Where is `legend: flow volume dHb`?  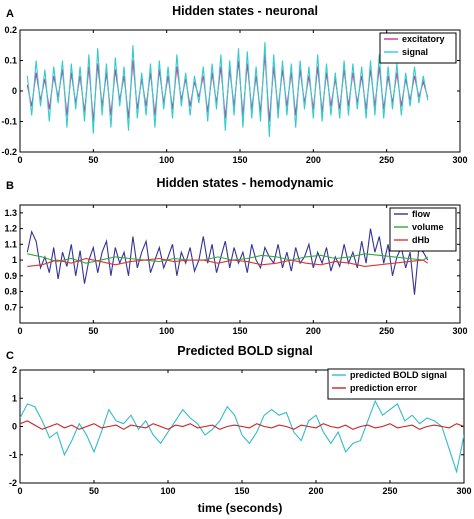
legend: flow volume dHb is located at coordinates (423, 229).